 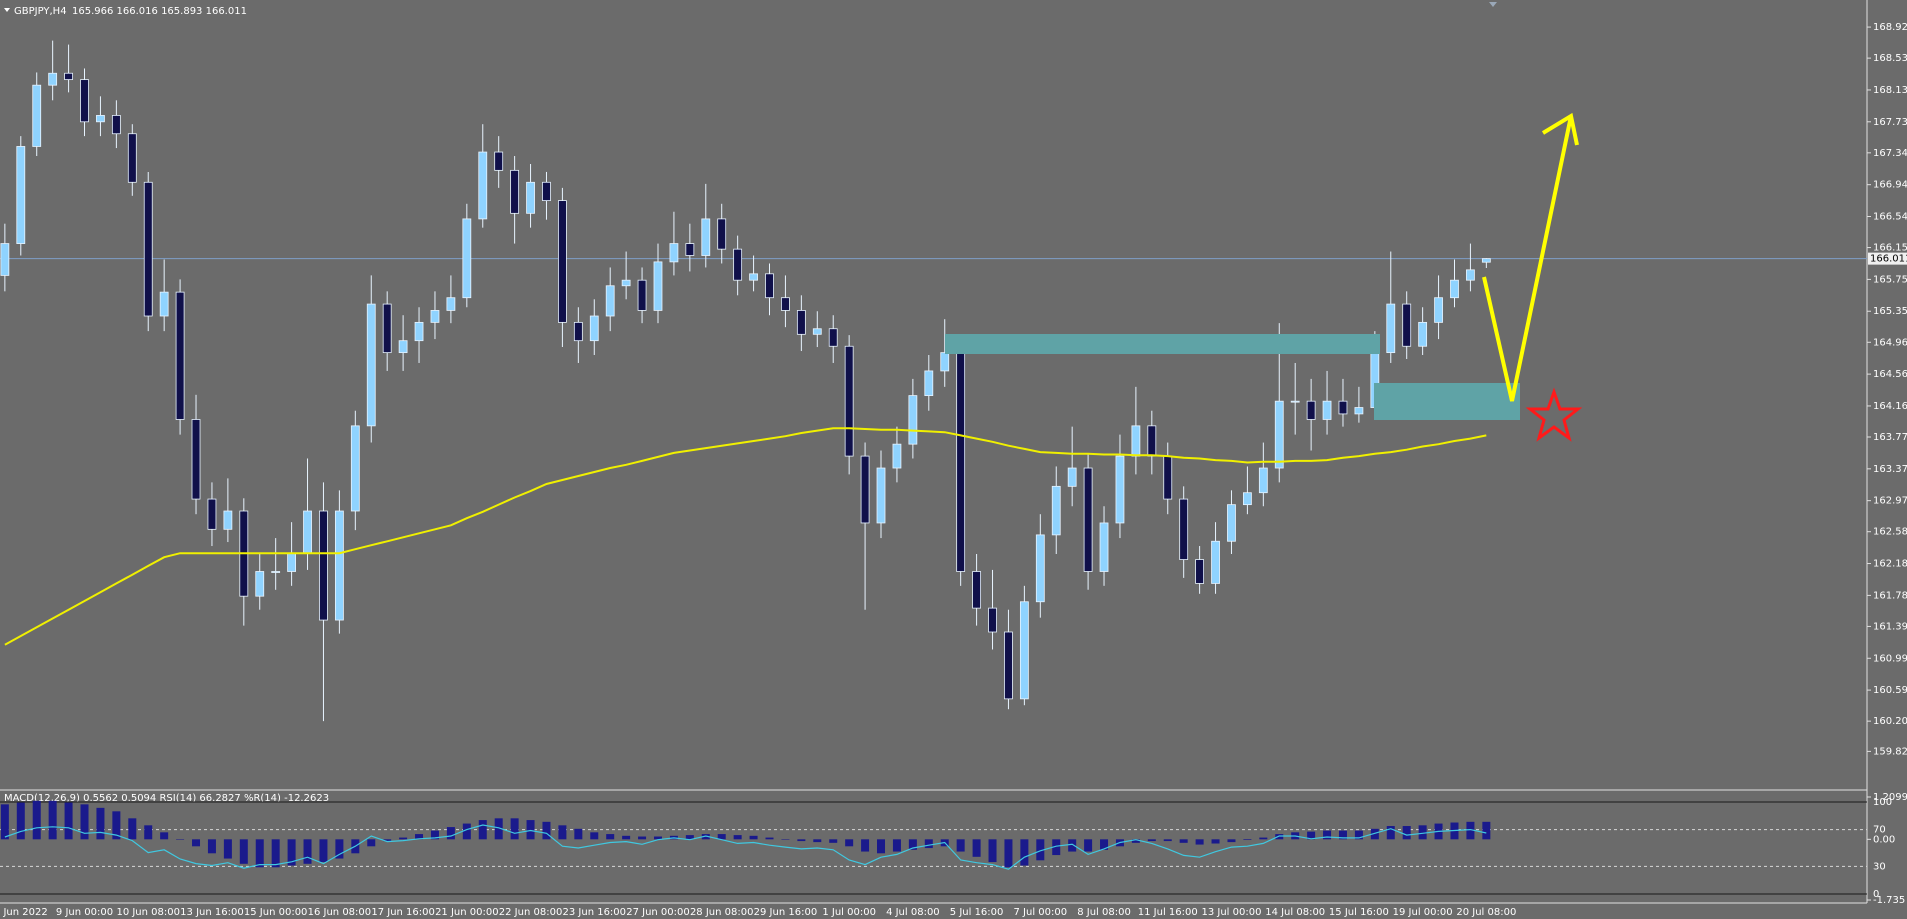 I want to click on y-tick-label: 168.530, so click(x=1890, y=58).